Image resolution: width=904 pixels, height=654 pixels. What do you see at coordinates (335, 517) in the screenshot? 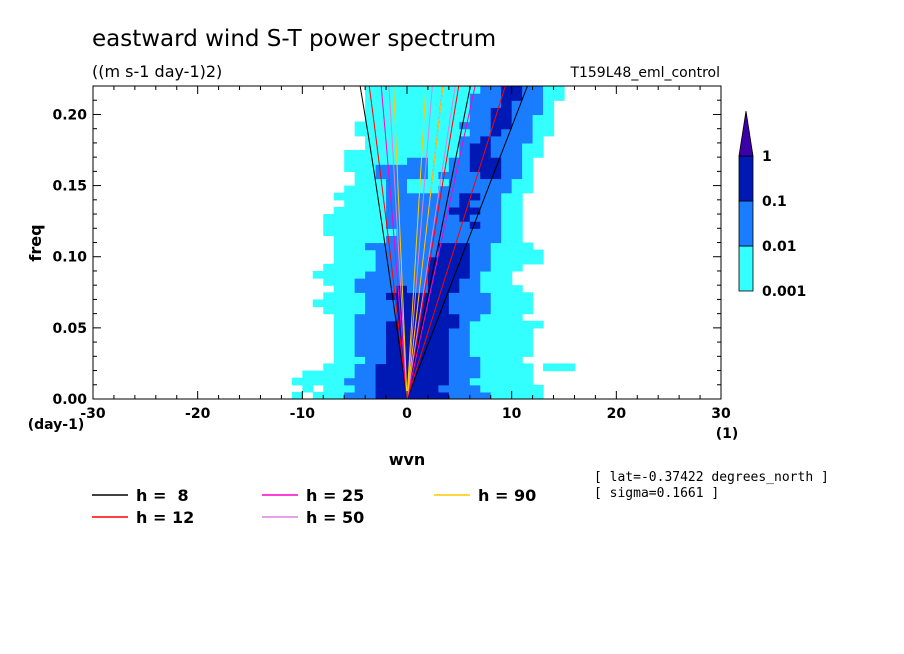
I see `legend-label: h = 50` at bounding box center [335, 517].